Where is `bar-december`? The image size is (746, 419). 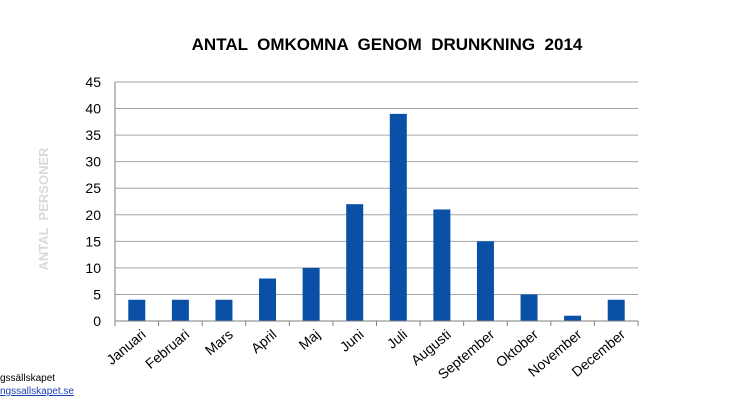 bar-december is located at coordinates (616, 310).